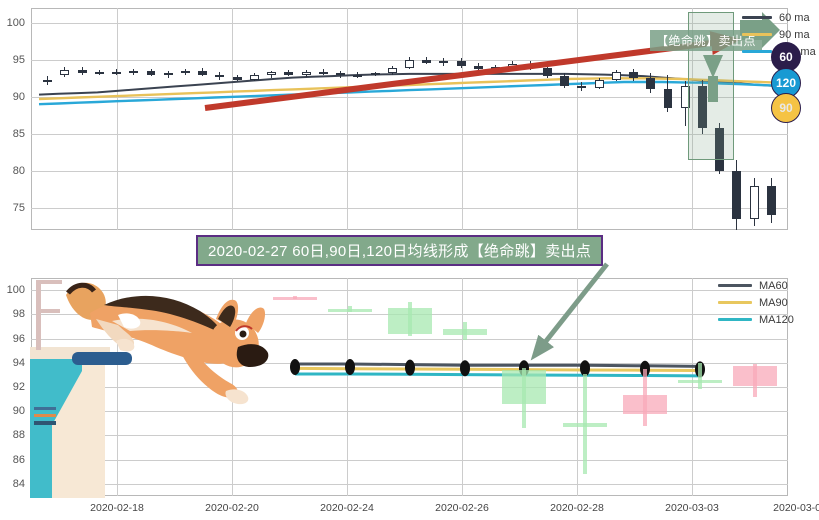  I want to click on bottom-y-tick-label: 88, so click(18, 435).